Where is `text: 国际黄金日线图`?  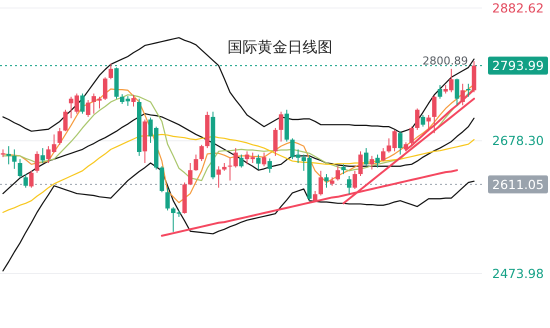 text: 国际黄金日线图 is located at coordinates (280, 47).